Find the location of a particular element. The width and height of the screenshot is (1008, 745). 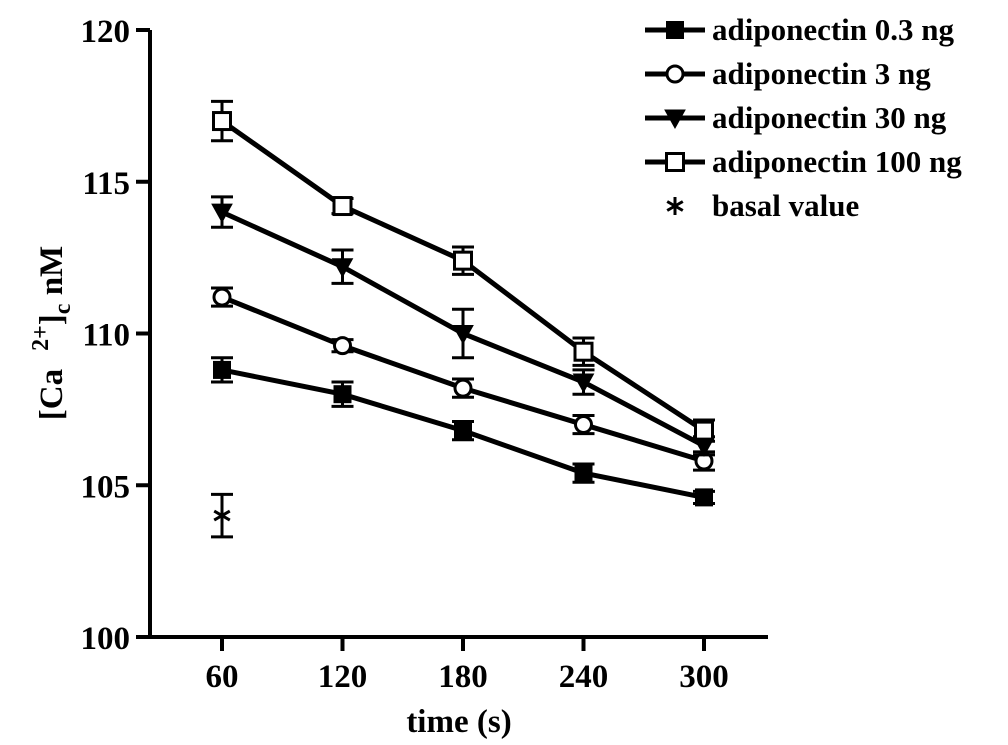

x-ticks: 60 120 180 240 300 is located at coordinates (467, 666).